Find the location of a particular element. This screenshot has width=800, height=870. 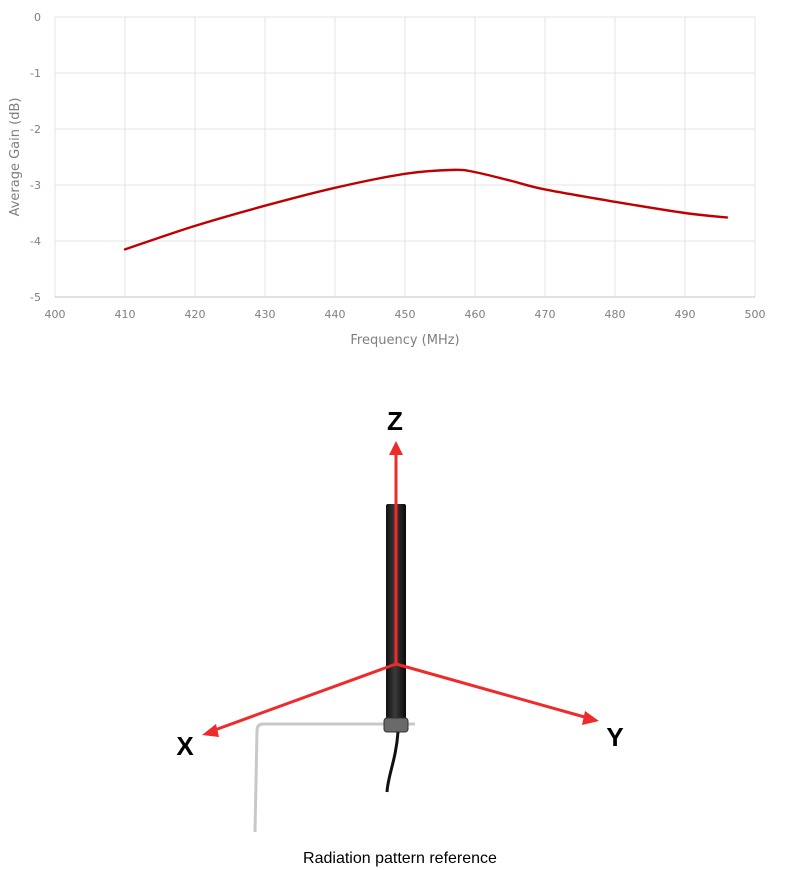

antenna-cable is located at coordinates (392, 762).